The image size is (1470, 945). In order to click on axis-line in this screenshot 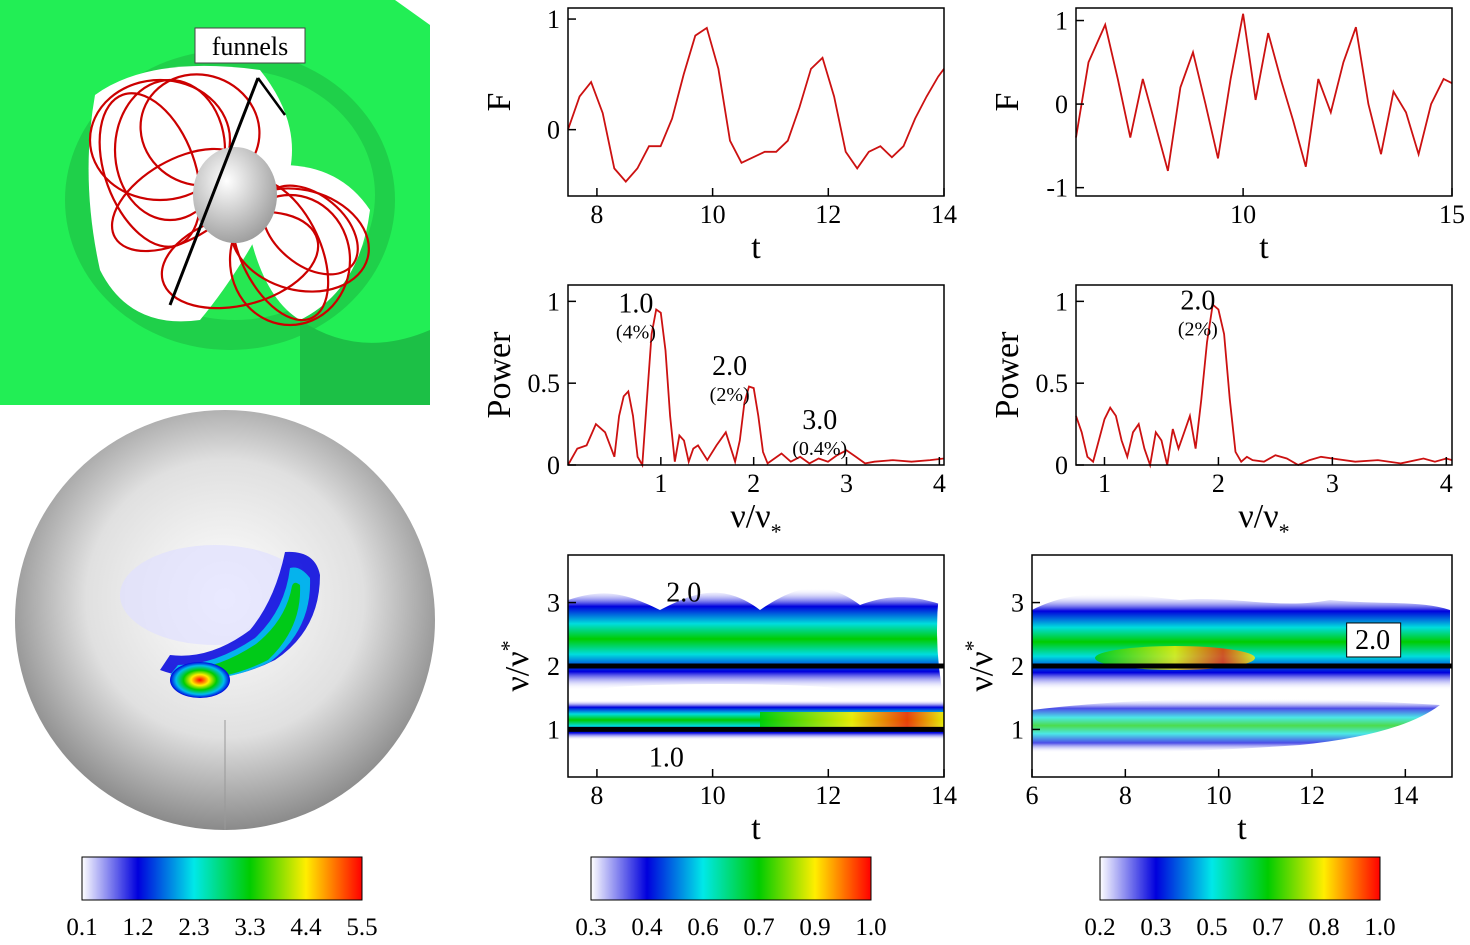, I will do `click(214, 191)`.